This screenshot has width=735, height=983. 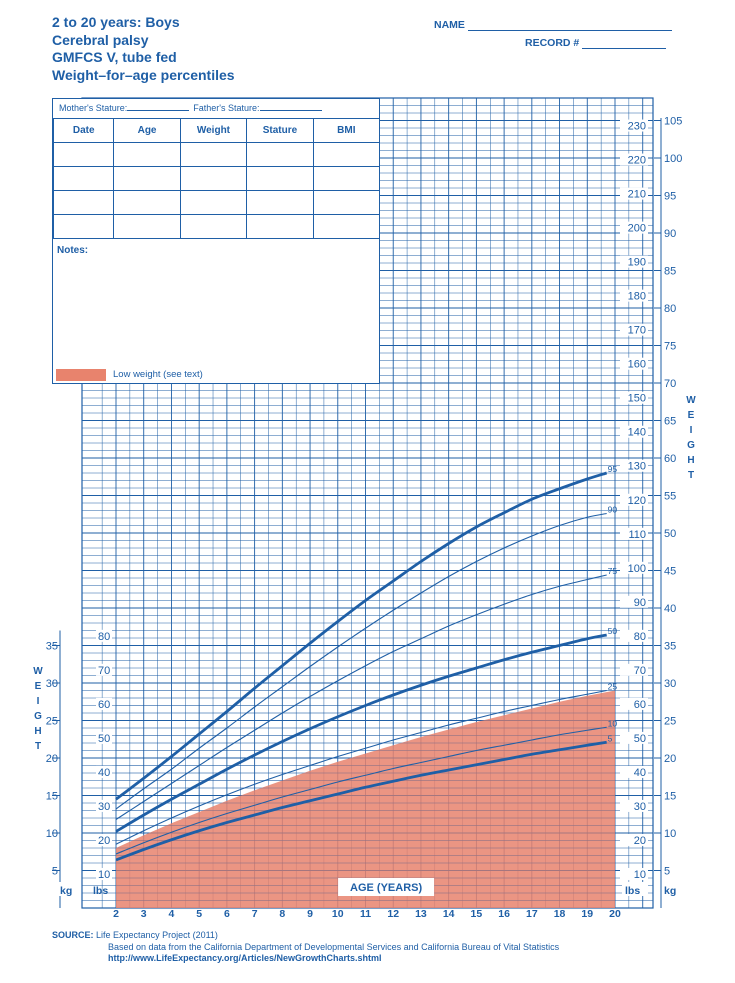 What do you see at coordinates (116, 914) in the screenshot?
I see `x-tick-label: 2` at bounding box center [116, 914].